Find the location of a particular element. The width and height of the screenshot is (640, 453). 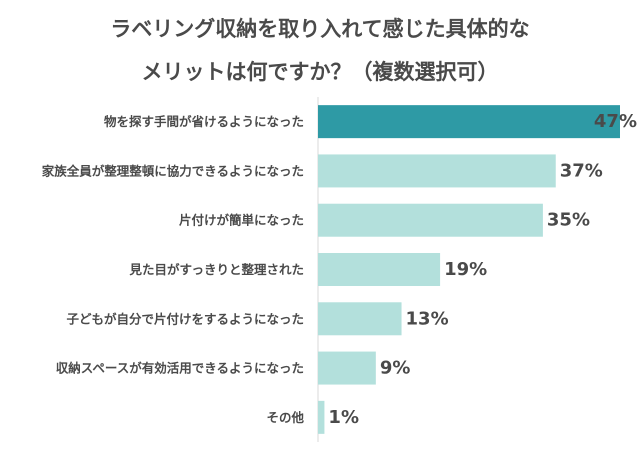

category-label-4: 見た目がすっきりと整理された is located at coordinates (216, 269).